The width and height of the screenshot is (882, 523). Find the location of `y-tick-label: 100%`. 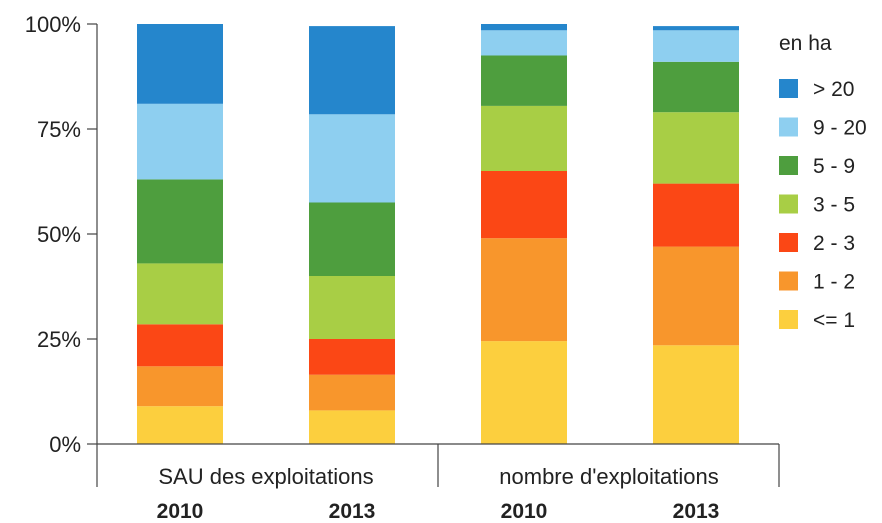

y-tick-label: 100% is located at coordinates (53, 24).